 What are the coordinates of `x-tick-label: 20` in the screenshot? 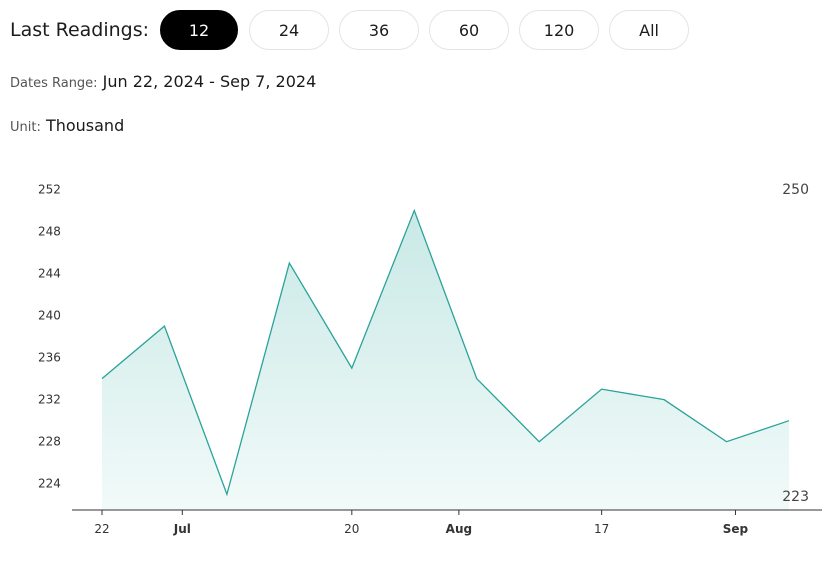 It's located at (351, 529).